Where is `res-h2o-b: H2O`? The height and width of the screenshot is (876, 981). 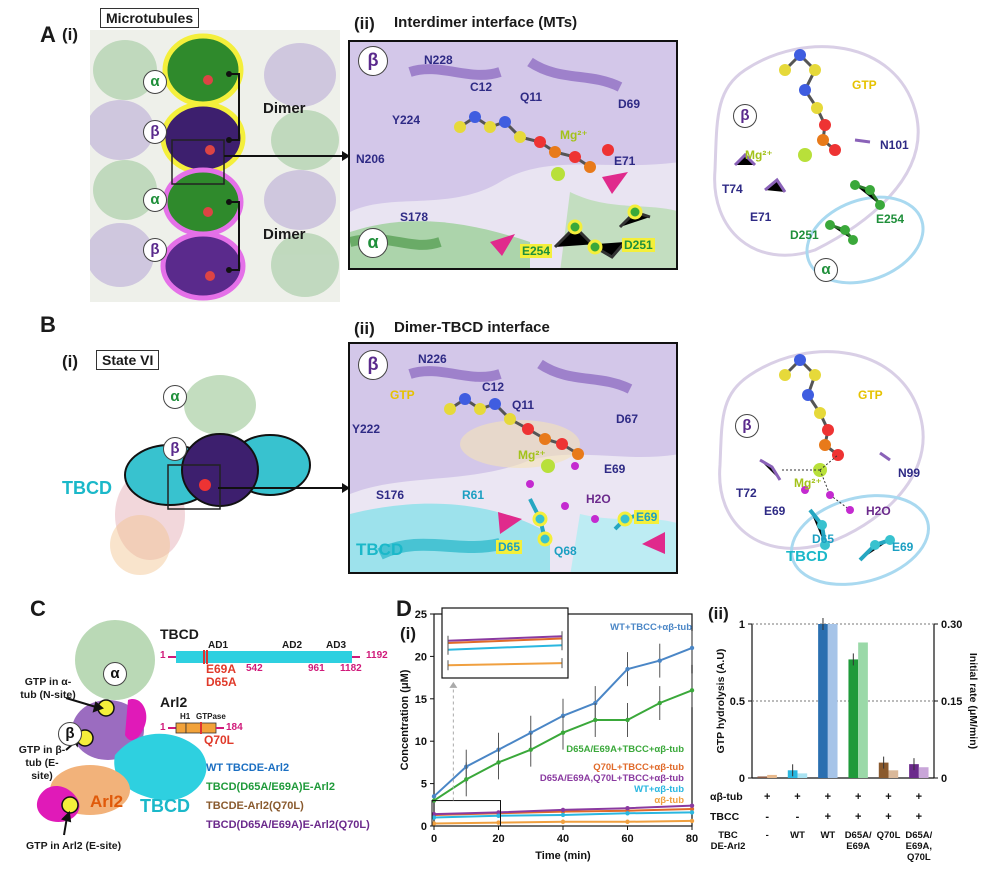 res-h2o-b: H2O is located at coordinates (598, 499).